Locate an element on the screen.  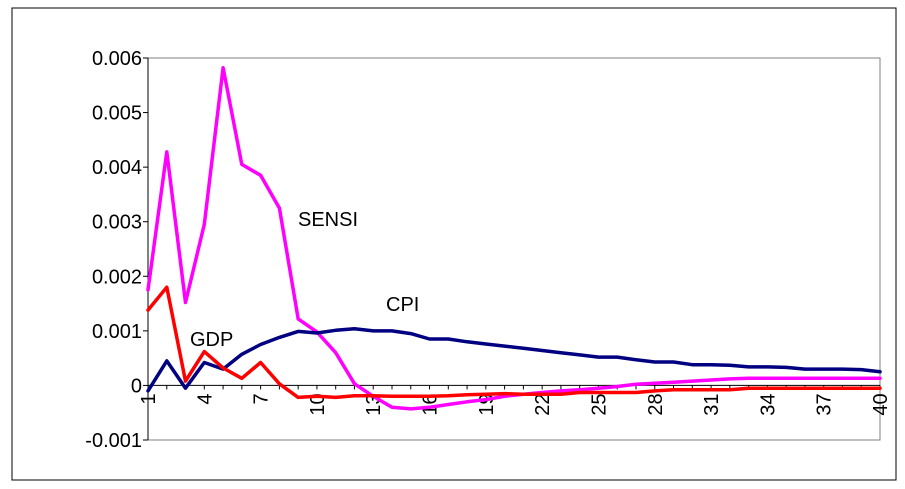
series-line-cpi is located at coordinates (514, 359).